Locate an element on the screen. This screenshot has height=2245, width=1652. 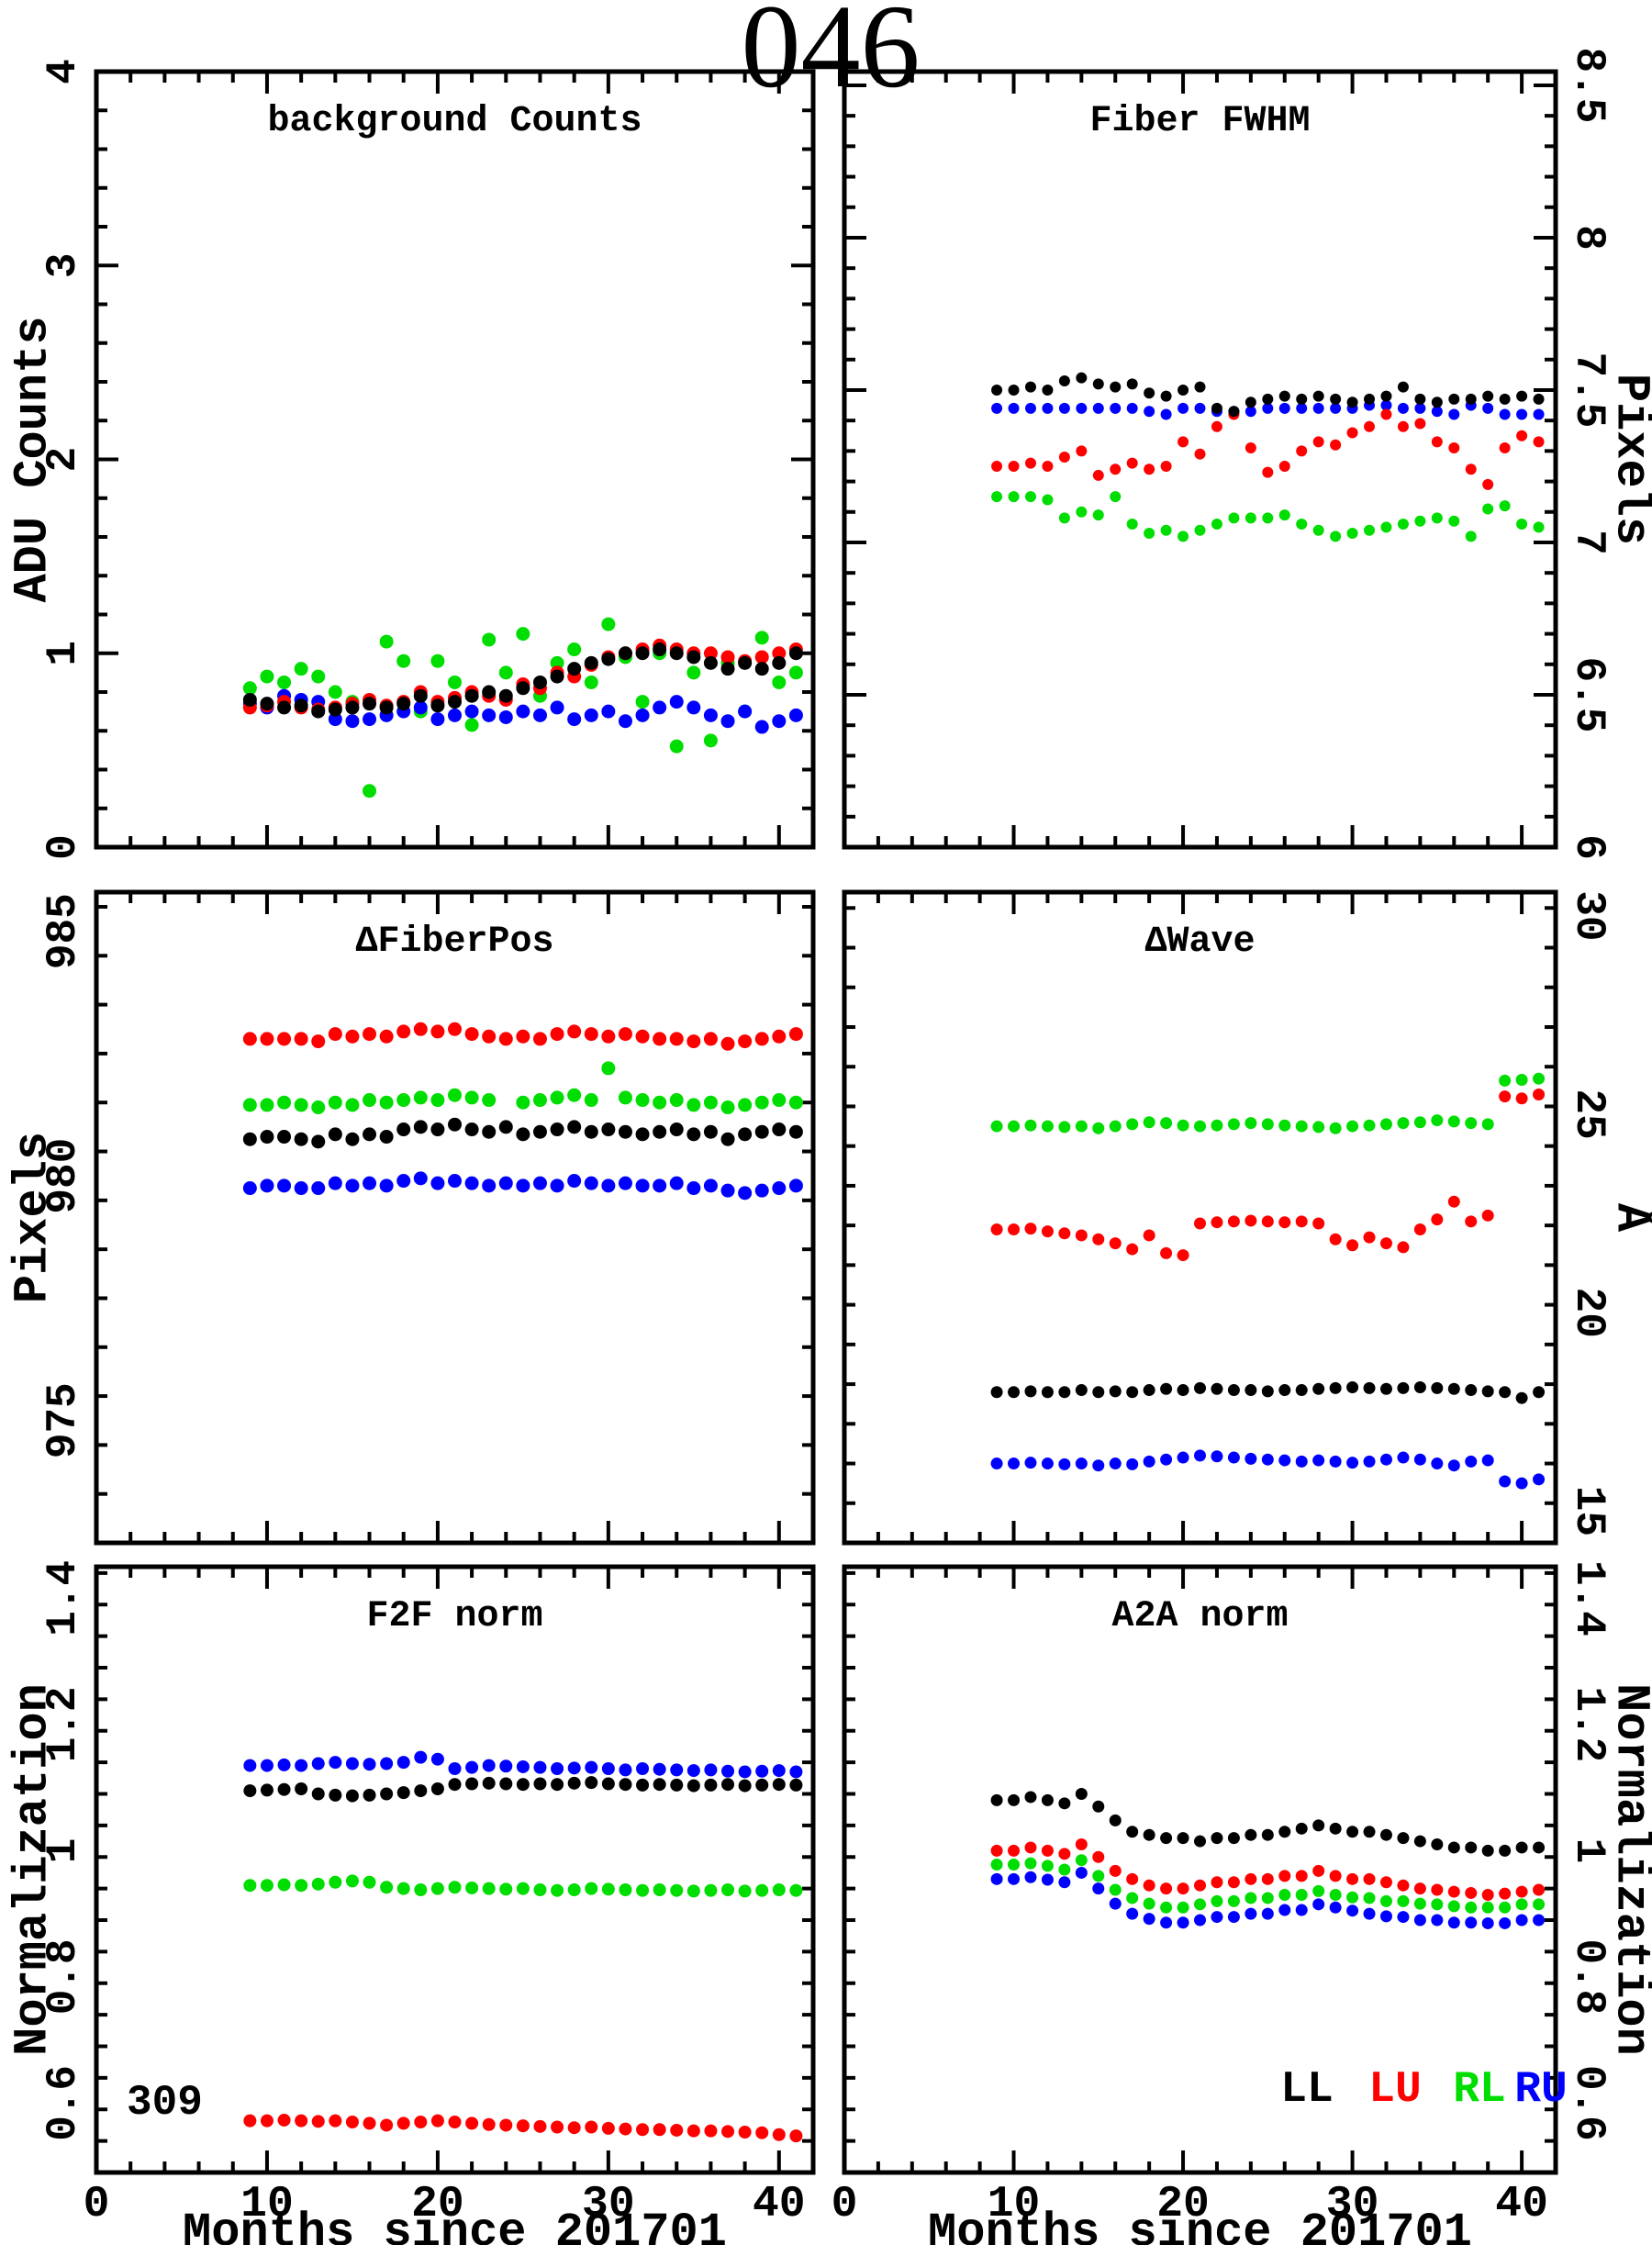
y-tick-label: 975 is located at coordinates (63, 1420).